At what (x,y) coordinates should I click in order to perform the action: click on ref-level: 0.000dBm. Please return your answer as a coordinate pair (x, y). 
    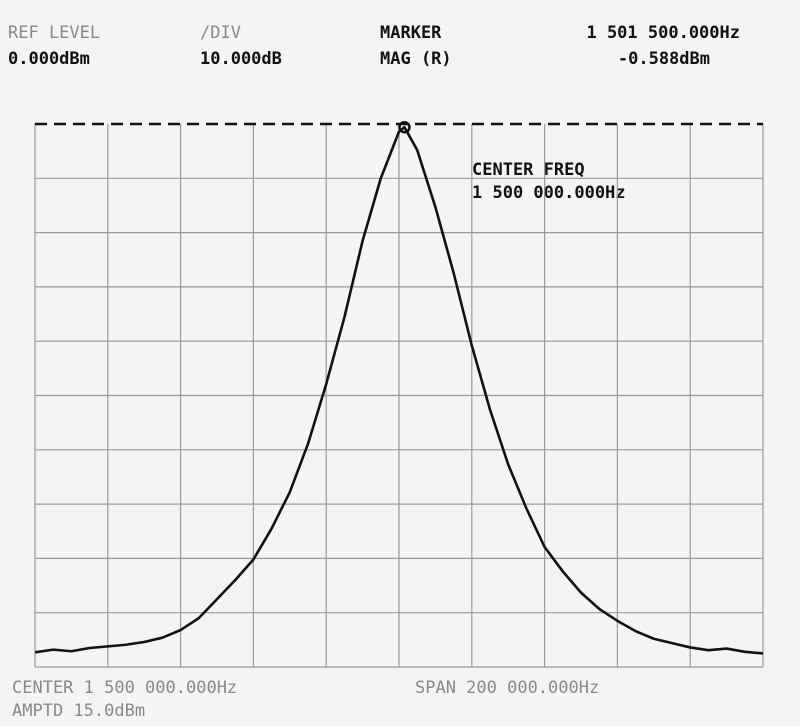
    Looking at the image, I should click on (49, 59).